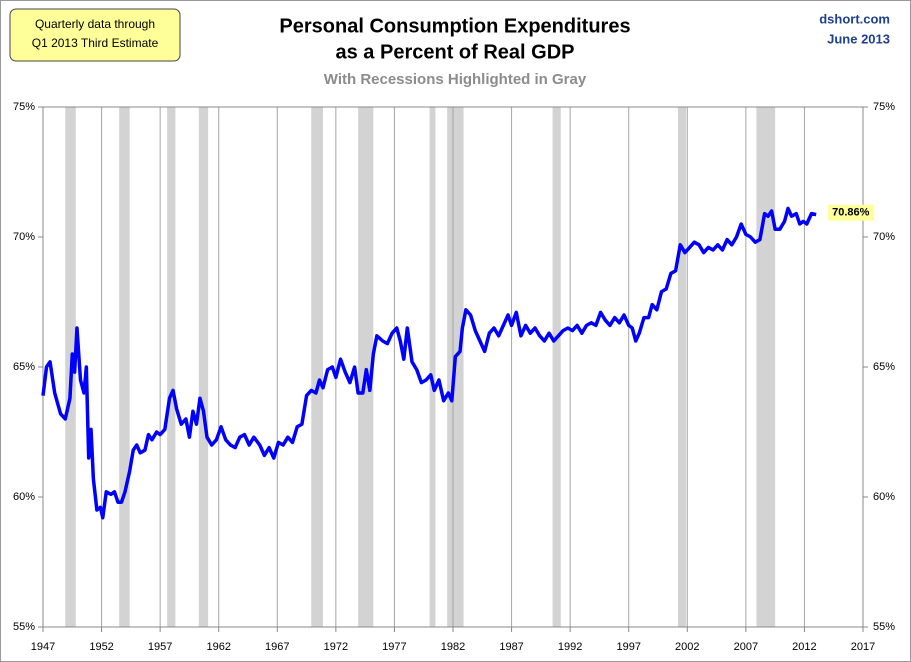  Describe the element at coordinates (454, 26) in the screenshot. I see `chart-title: Personal Consumption Expenditures` at that location.